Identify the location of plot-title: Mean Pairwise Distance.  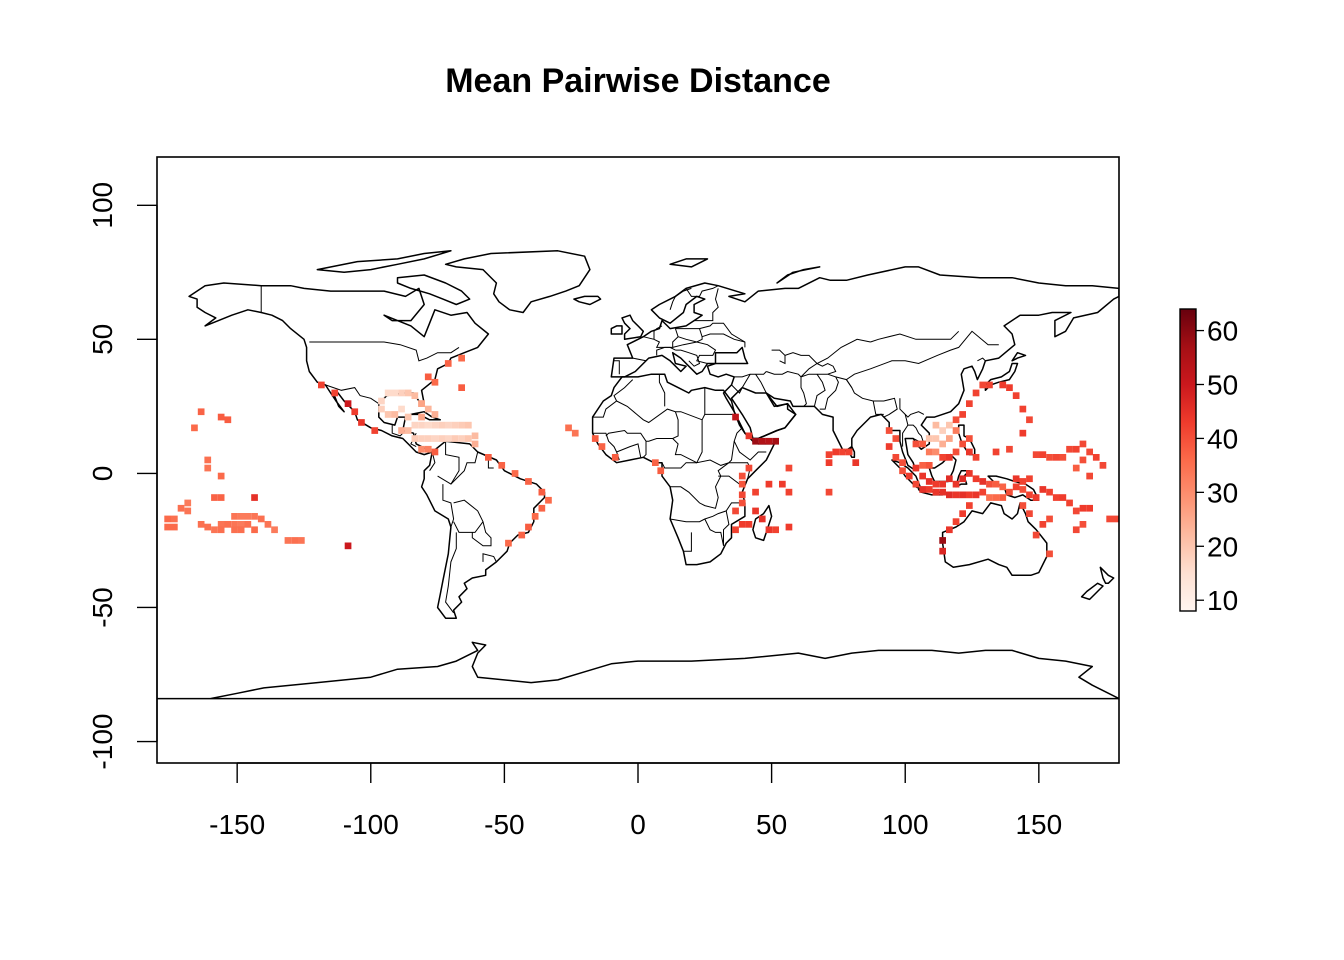
(638, 81).